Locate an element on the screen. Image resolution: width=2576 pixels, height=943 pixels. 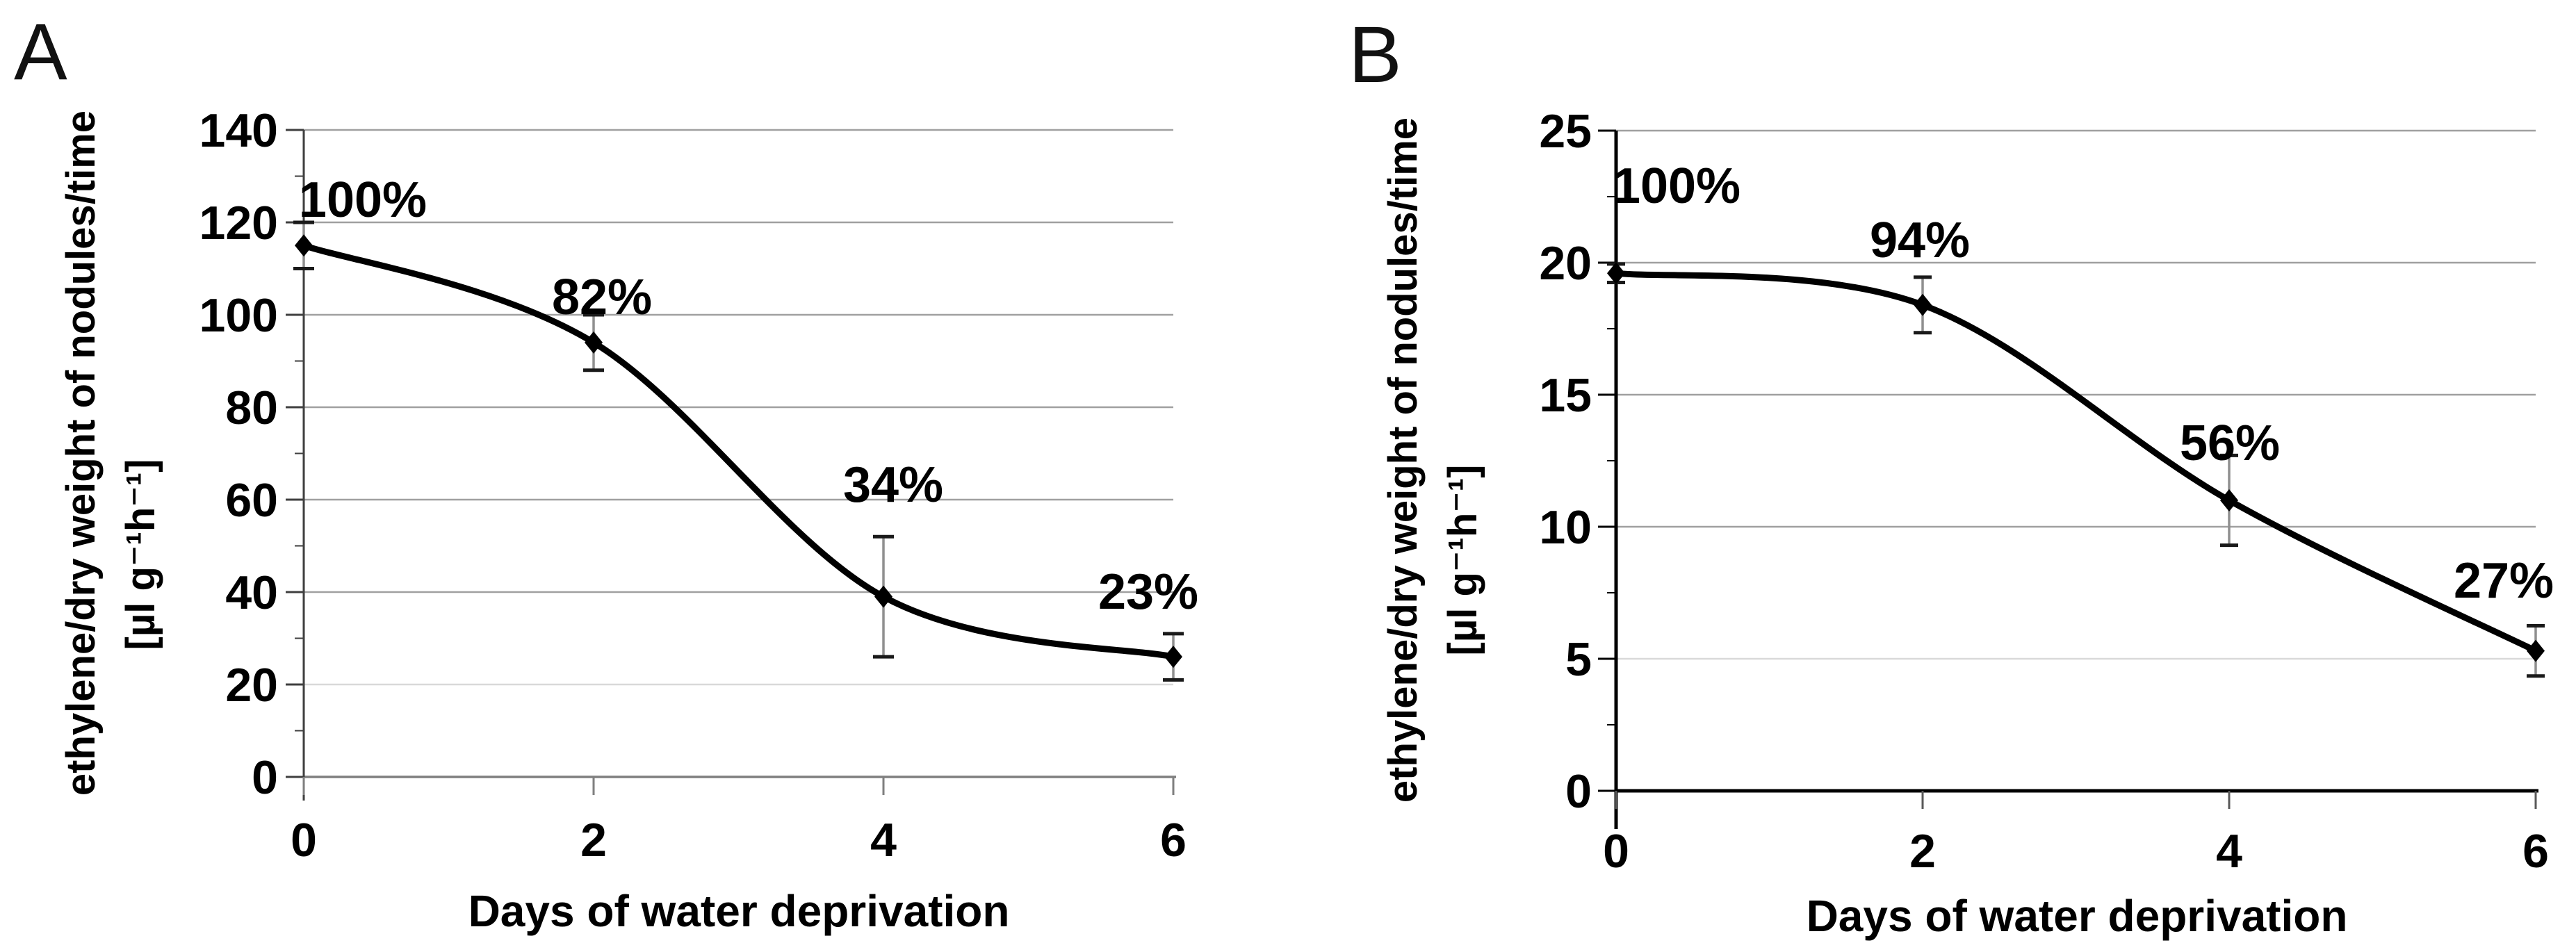
point-label: 23% is located at coordinates (1148, 592).